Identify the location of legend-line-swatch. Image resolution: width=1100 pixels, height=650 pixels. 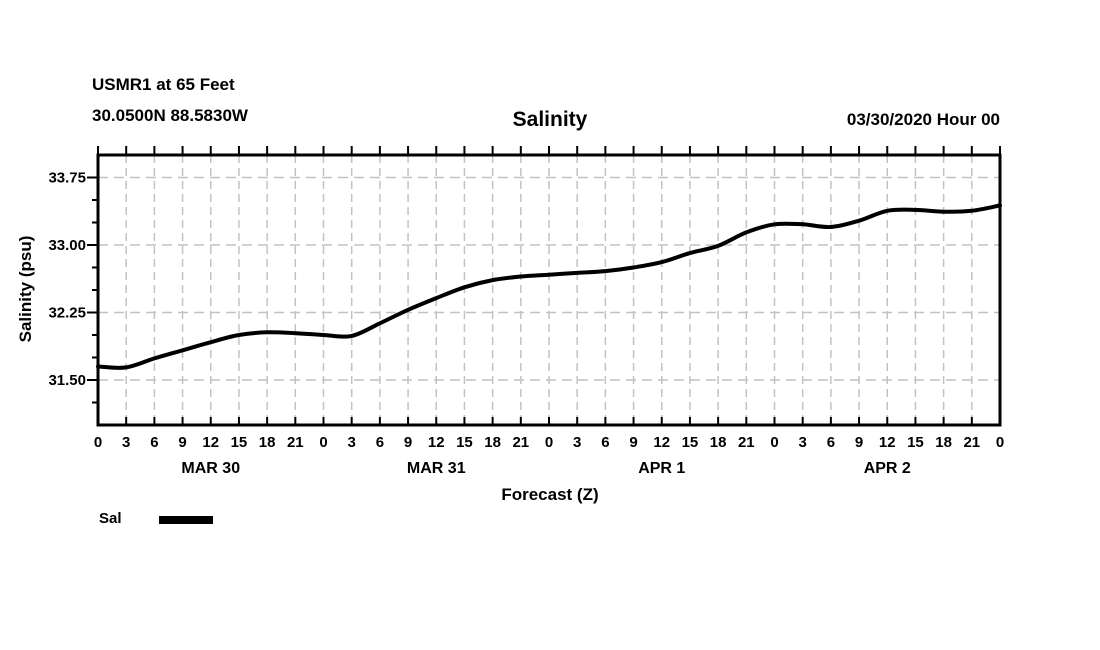
(186, 520).